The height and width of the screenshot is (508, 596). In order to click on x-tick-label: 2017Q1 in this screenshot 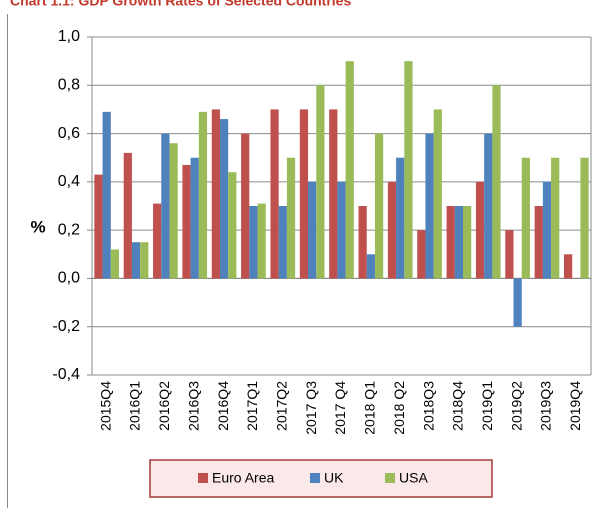, I will do `click(252, 406)`.